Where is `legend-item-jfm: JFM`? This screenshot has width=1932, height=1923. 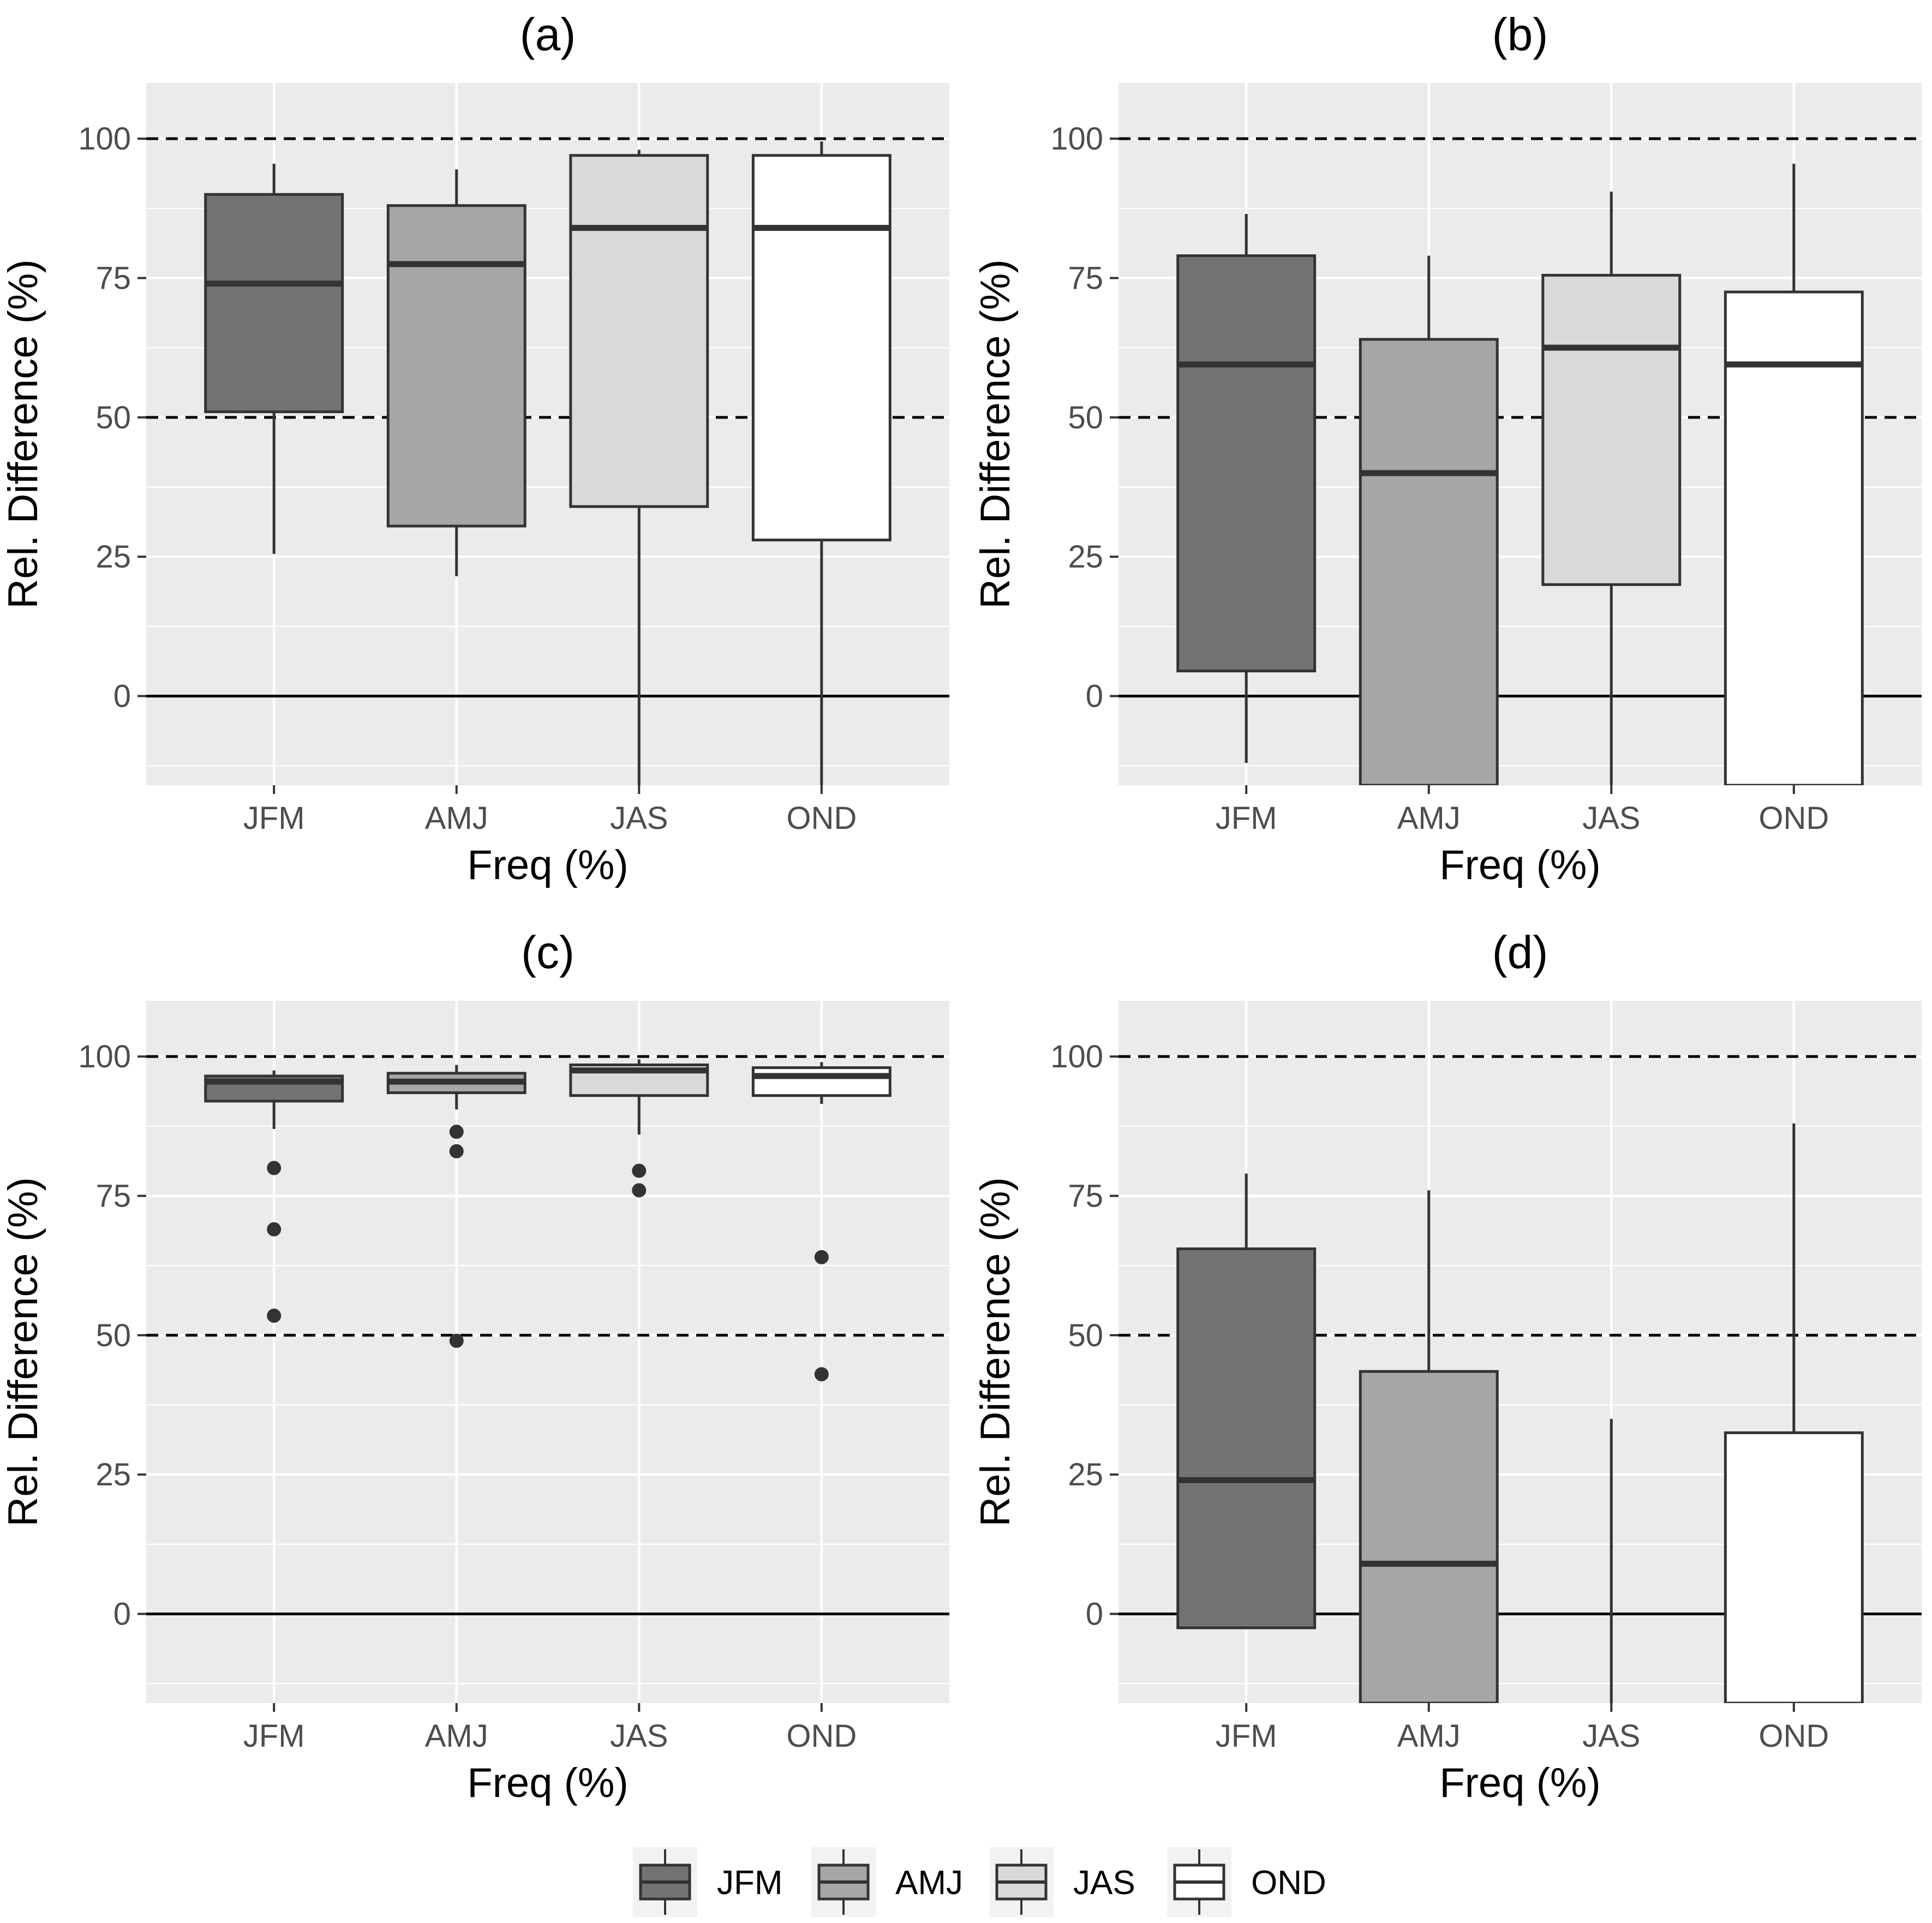 legend-item-jfm: JFM is located at coordinates (708, 1882).